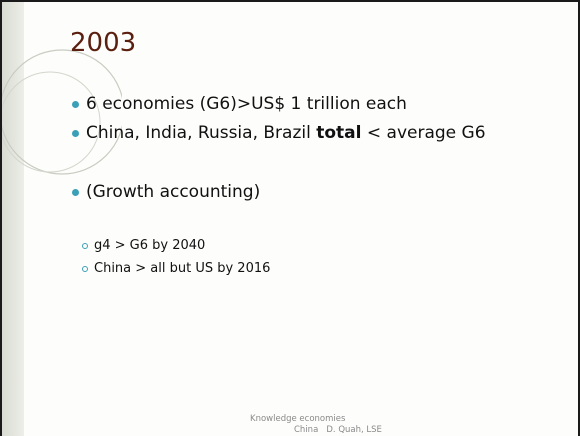  I want to click on bullet: 6 economies (G6)>US$ 1 trillion each, so click(312, 104).